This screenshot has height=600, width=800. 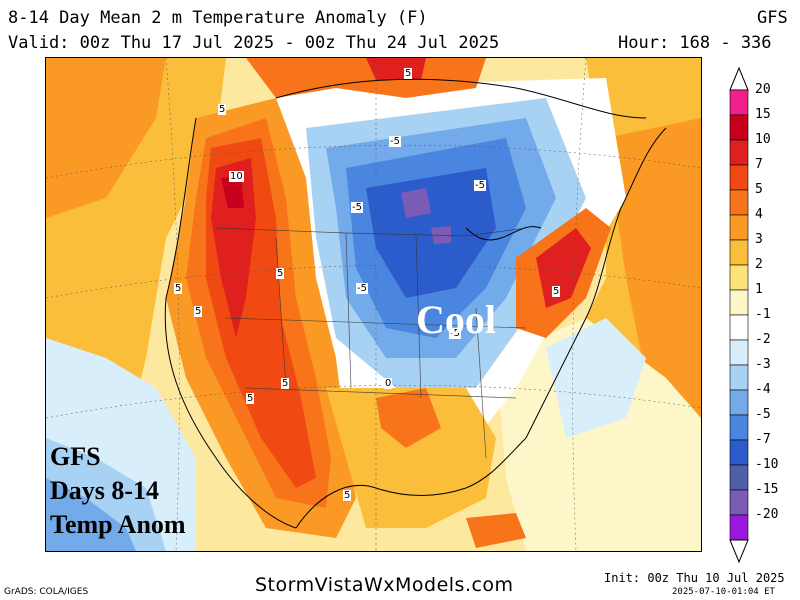 I want to click on cold-core, so click(x=416, y=203).